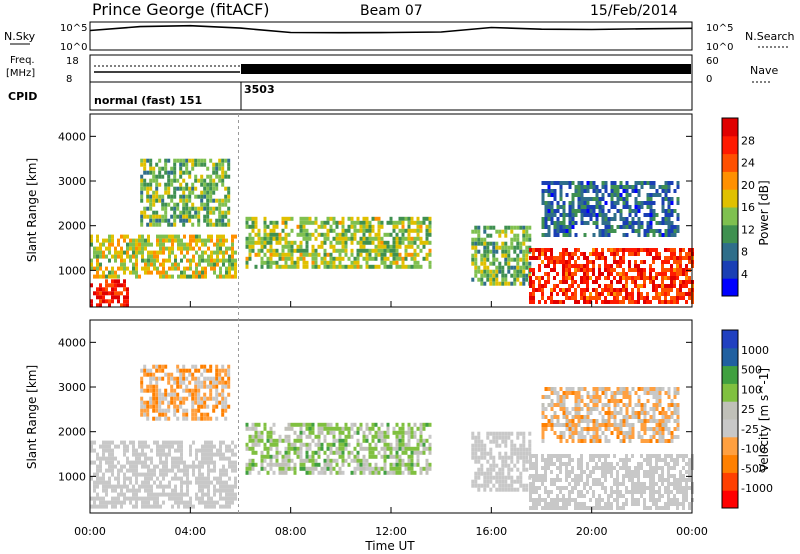  I want to click on colorbar-tick-label: 12, so click(748, 229).